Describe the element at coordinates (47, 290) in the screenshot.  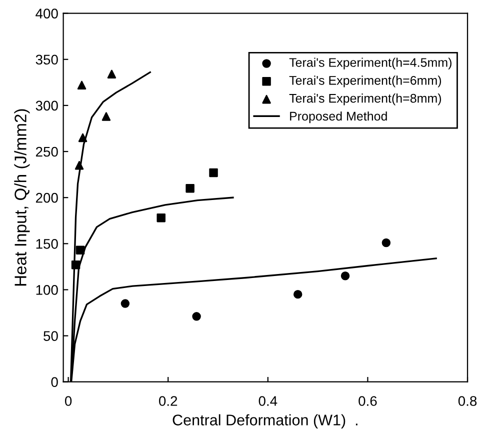
I see `y-tick-label: 100` at that location.